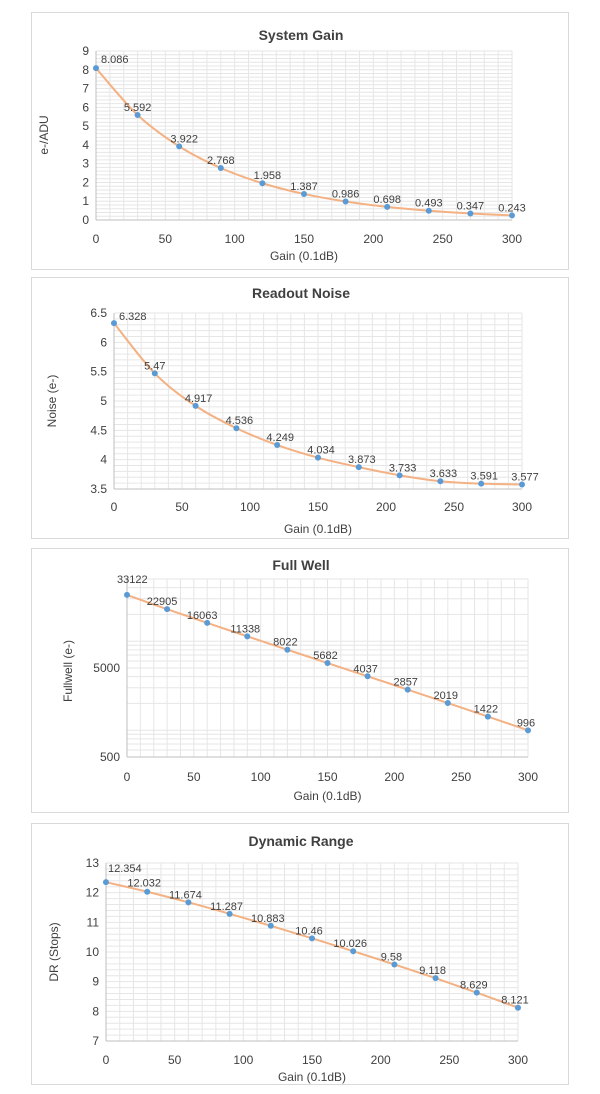  Describe the element at coordinates (301, 35) in the screenshot. I see `chart-title: System Gain` at that location.